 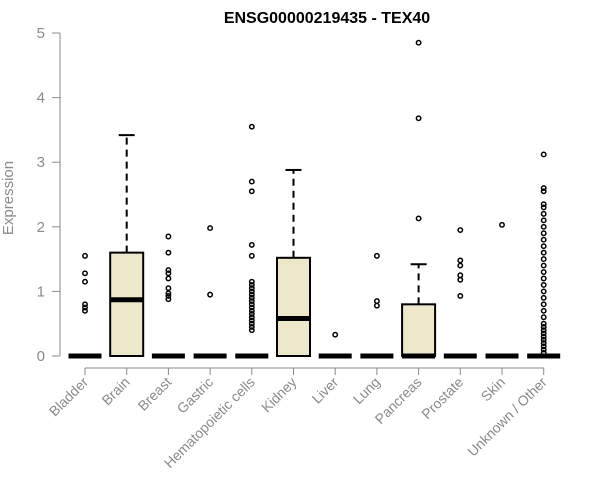 I want to click on box-hematopoietic-cells, so click(x=252, y=241).